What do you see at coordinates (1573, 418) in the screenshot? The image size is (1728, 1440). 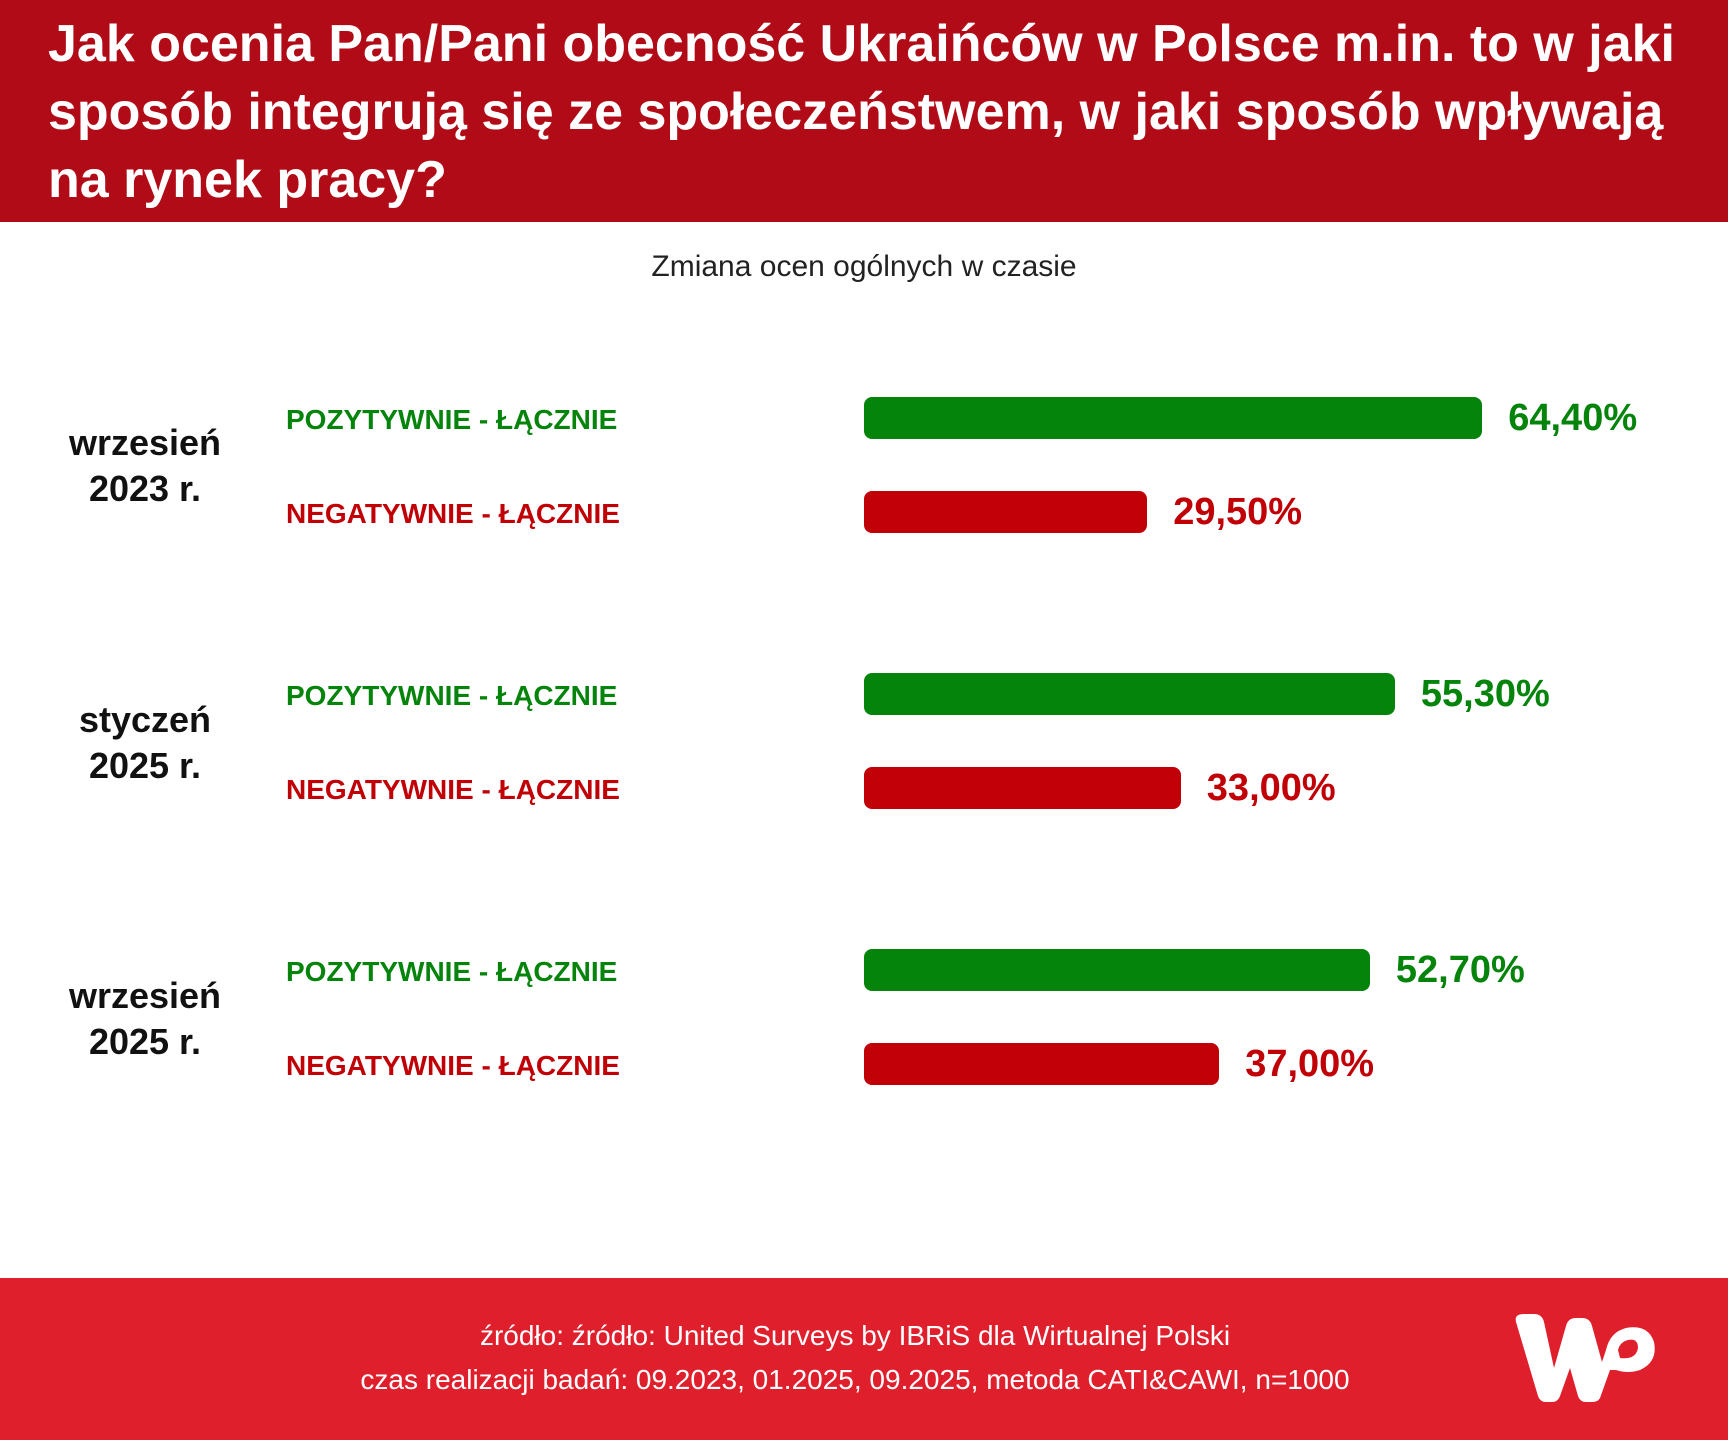 I see `value-label-positive: 64,40%` at bounding box center [1573, 418].